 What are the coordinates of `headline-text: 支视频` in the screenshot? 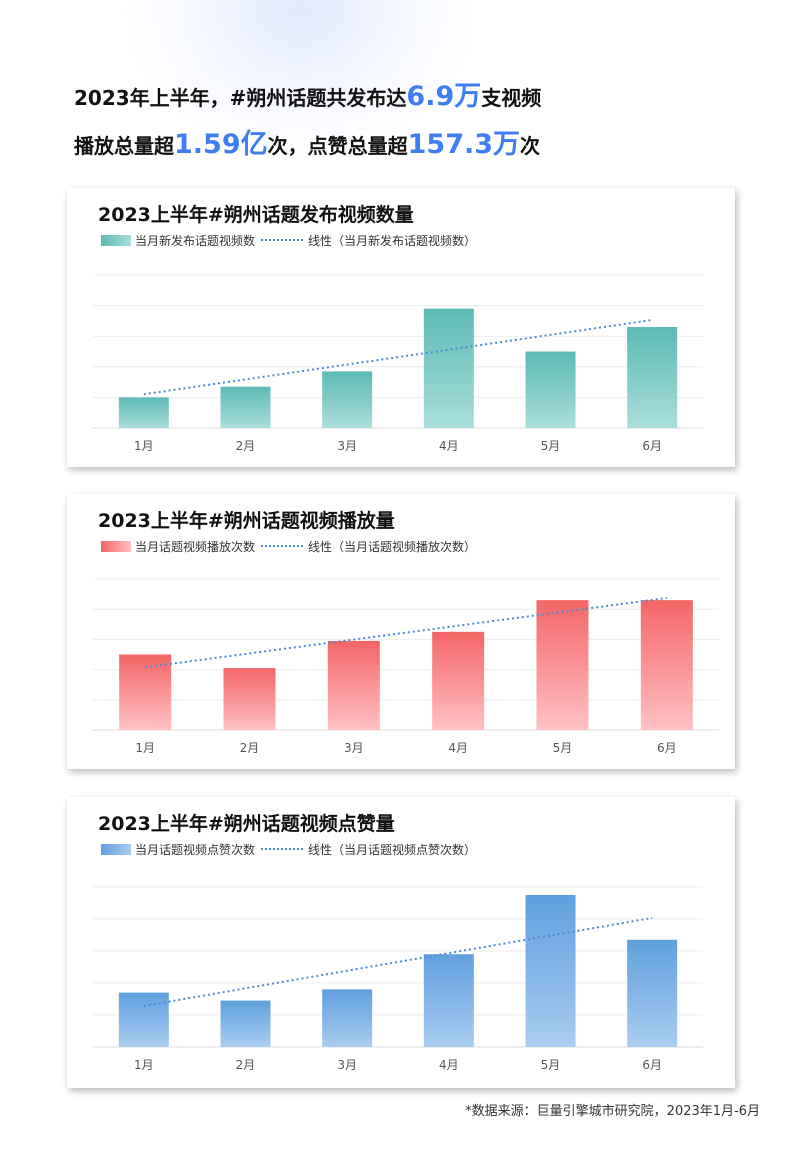 It's located at (511, 98).